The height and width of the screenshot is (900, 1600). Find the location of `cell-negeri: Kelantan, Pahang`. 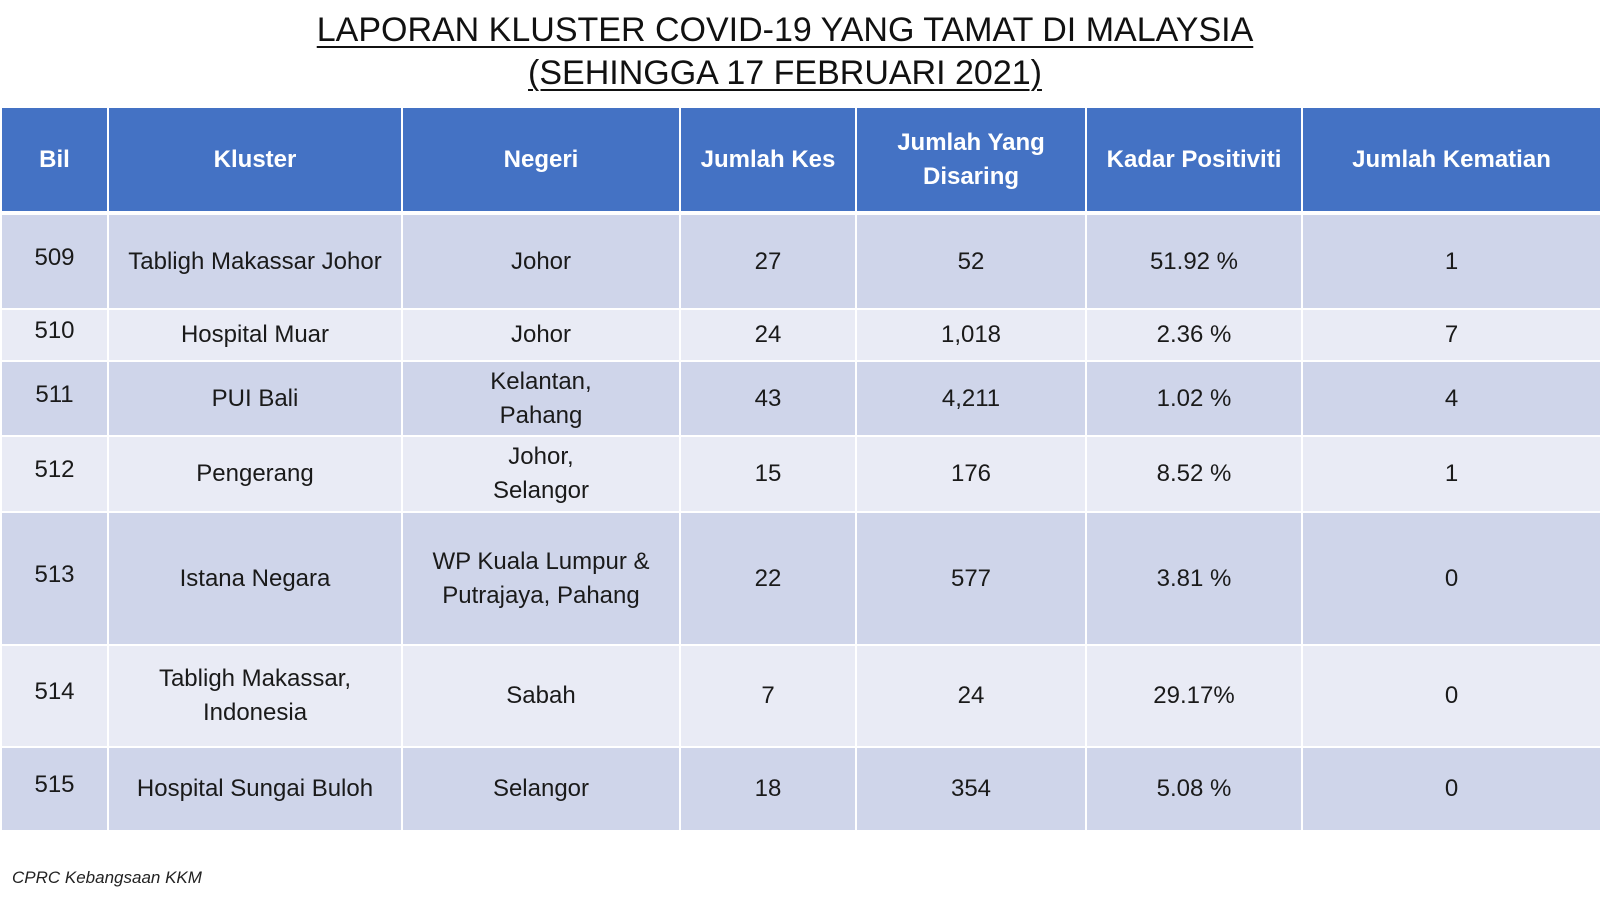

cell-negeri: Kelantan, Pahang is located at coordinates (541, 398).